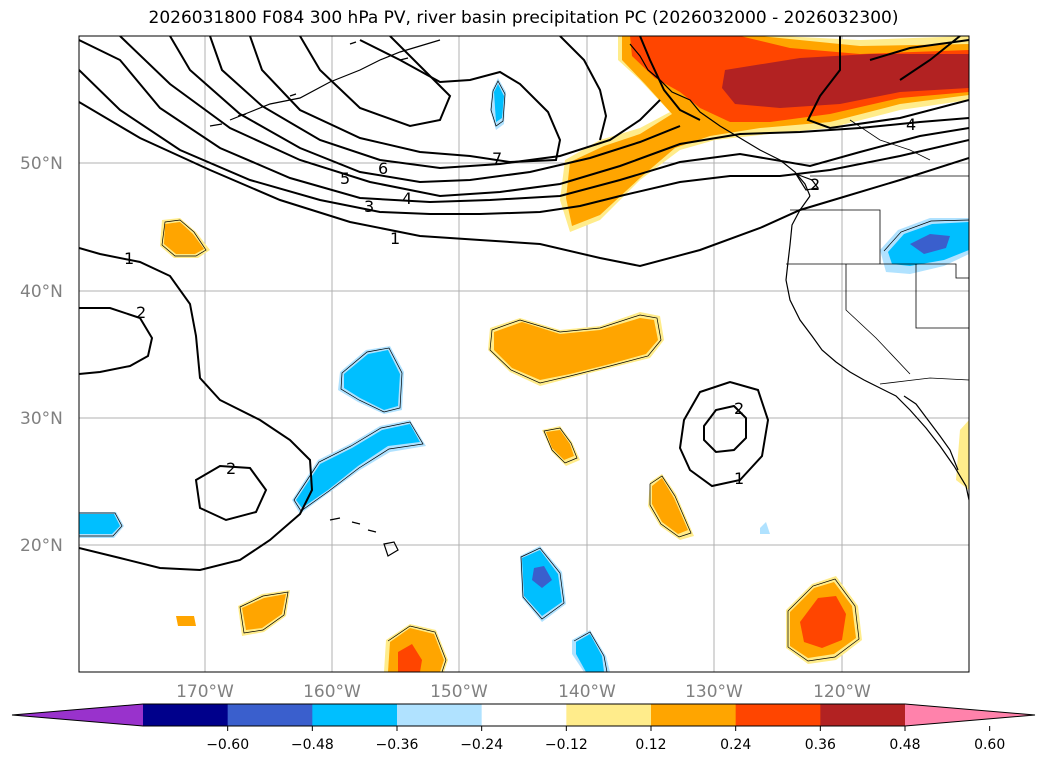 This screenshot has width=1047, height=765. What do you see at coordinates (364, 537) in the screenshot?
I see `hawaii-islands` at bounding box center [364, 537].